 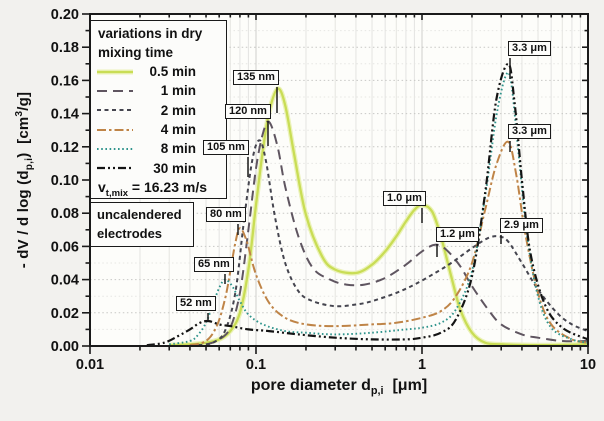 I want to click on peak-label: 105 nm, so click(x=226, y=147).